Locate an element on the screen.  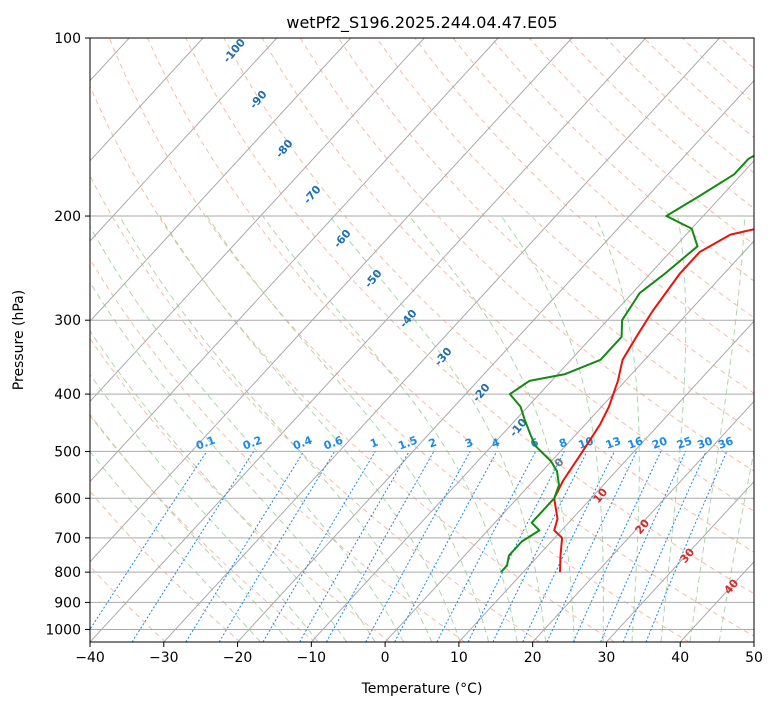
mixing-ratio-label: 20 is located at coordinates (659, 443).